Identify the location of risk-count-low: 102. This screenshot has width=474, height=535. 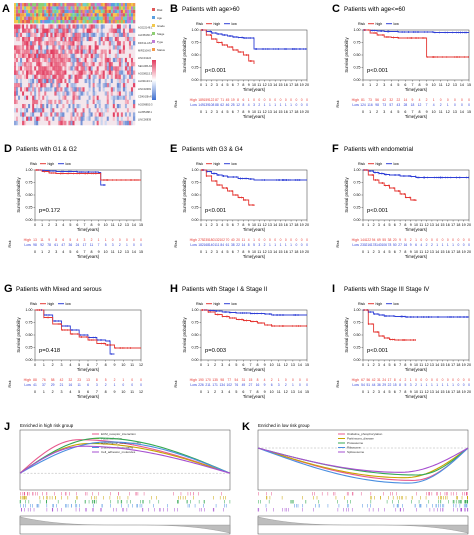
(230, 385).